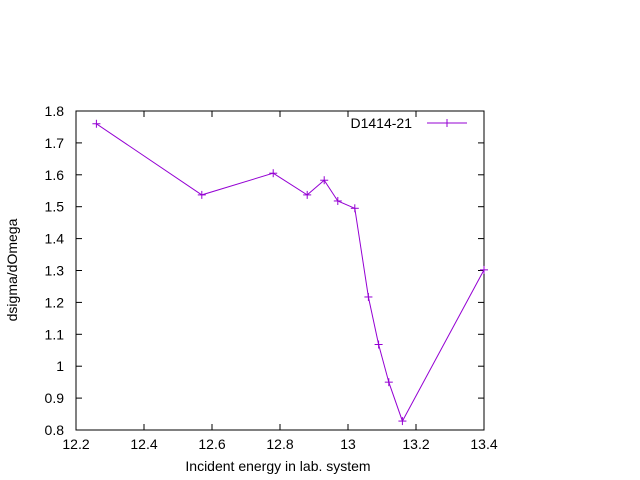 The height and width of the screenshot is (480, 640). Describe the element at coordinates (211, 444) in the screenshot. I see `x-tick-label: 12.6` at that location.